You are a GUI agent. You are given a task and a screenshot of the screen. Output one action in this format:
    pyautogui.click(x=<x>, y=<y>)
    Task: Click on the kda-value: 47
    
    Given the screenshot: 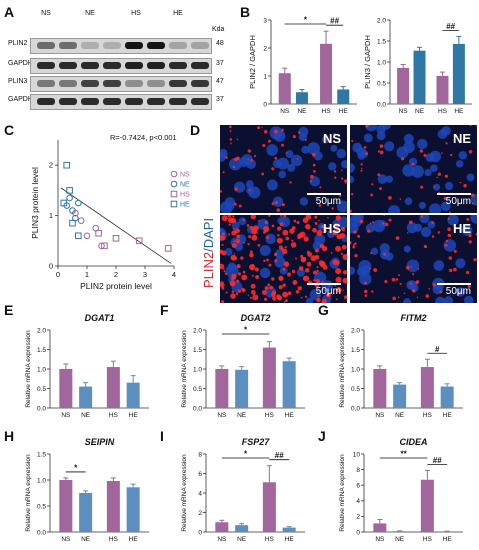 What is the action you would take?
    pyautogui.click(x=220, y=81)
    